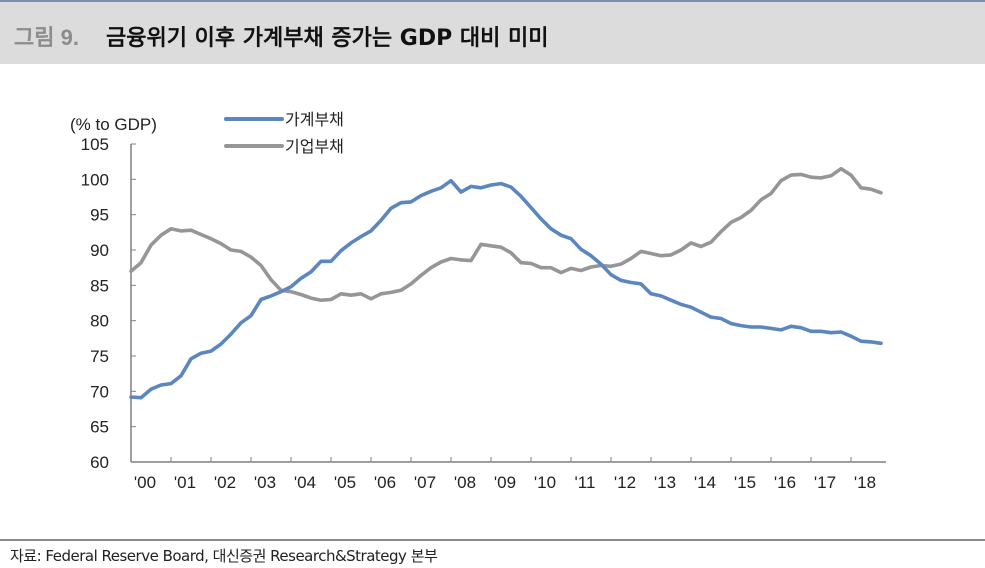 Image resolution: width=985 pixels, height=568 pixels. I want to click on legend: 가계부채 기업부채, so click(284, 133).